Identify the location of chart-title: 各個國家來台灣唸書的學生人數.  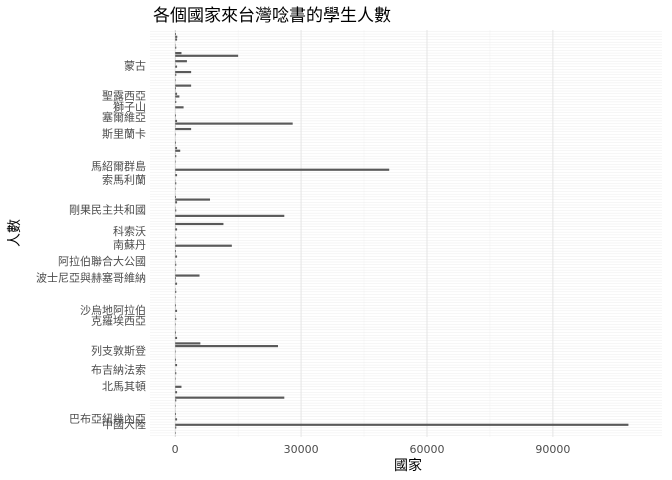
(272, 16).